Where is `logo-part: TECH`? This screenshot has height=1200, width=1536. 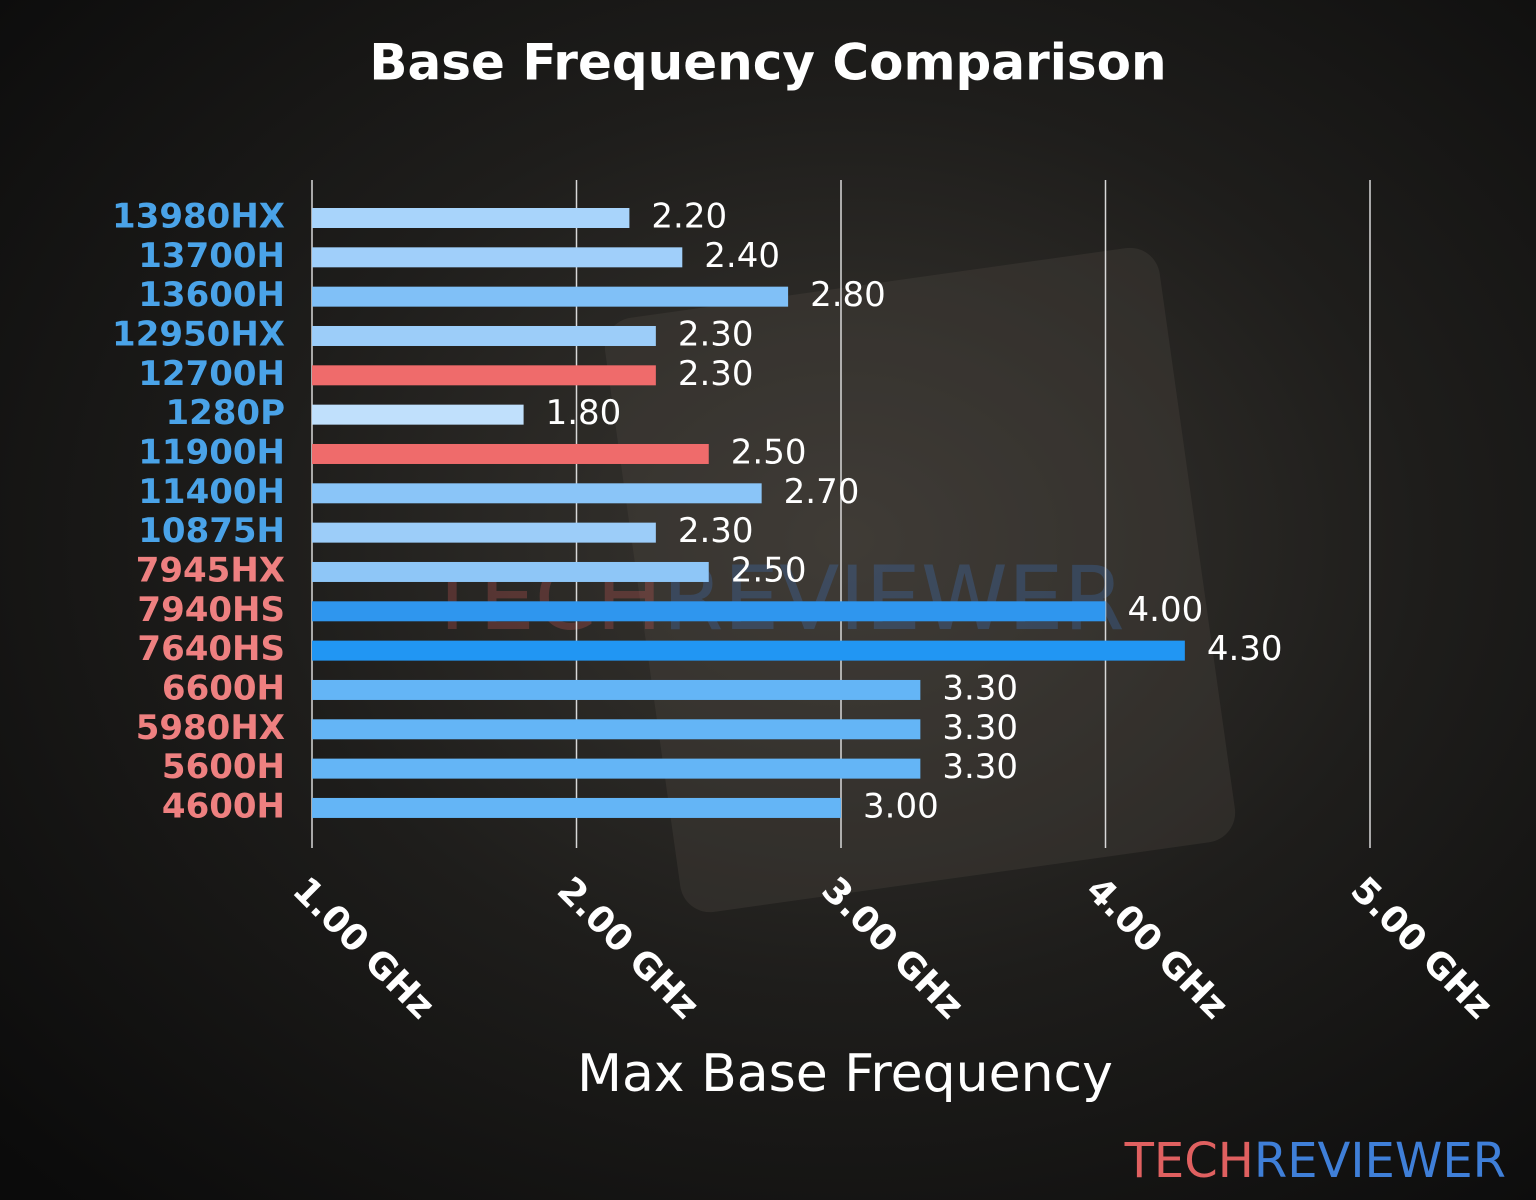 logo-part: TECH is located at coordinates (1189, 1161).